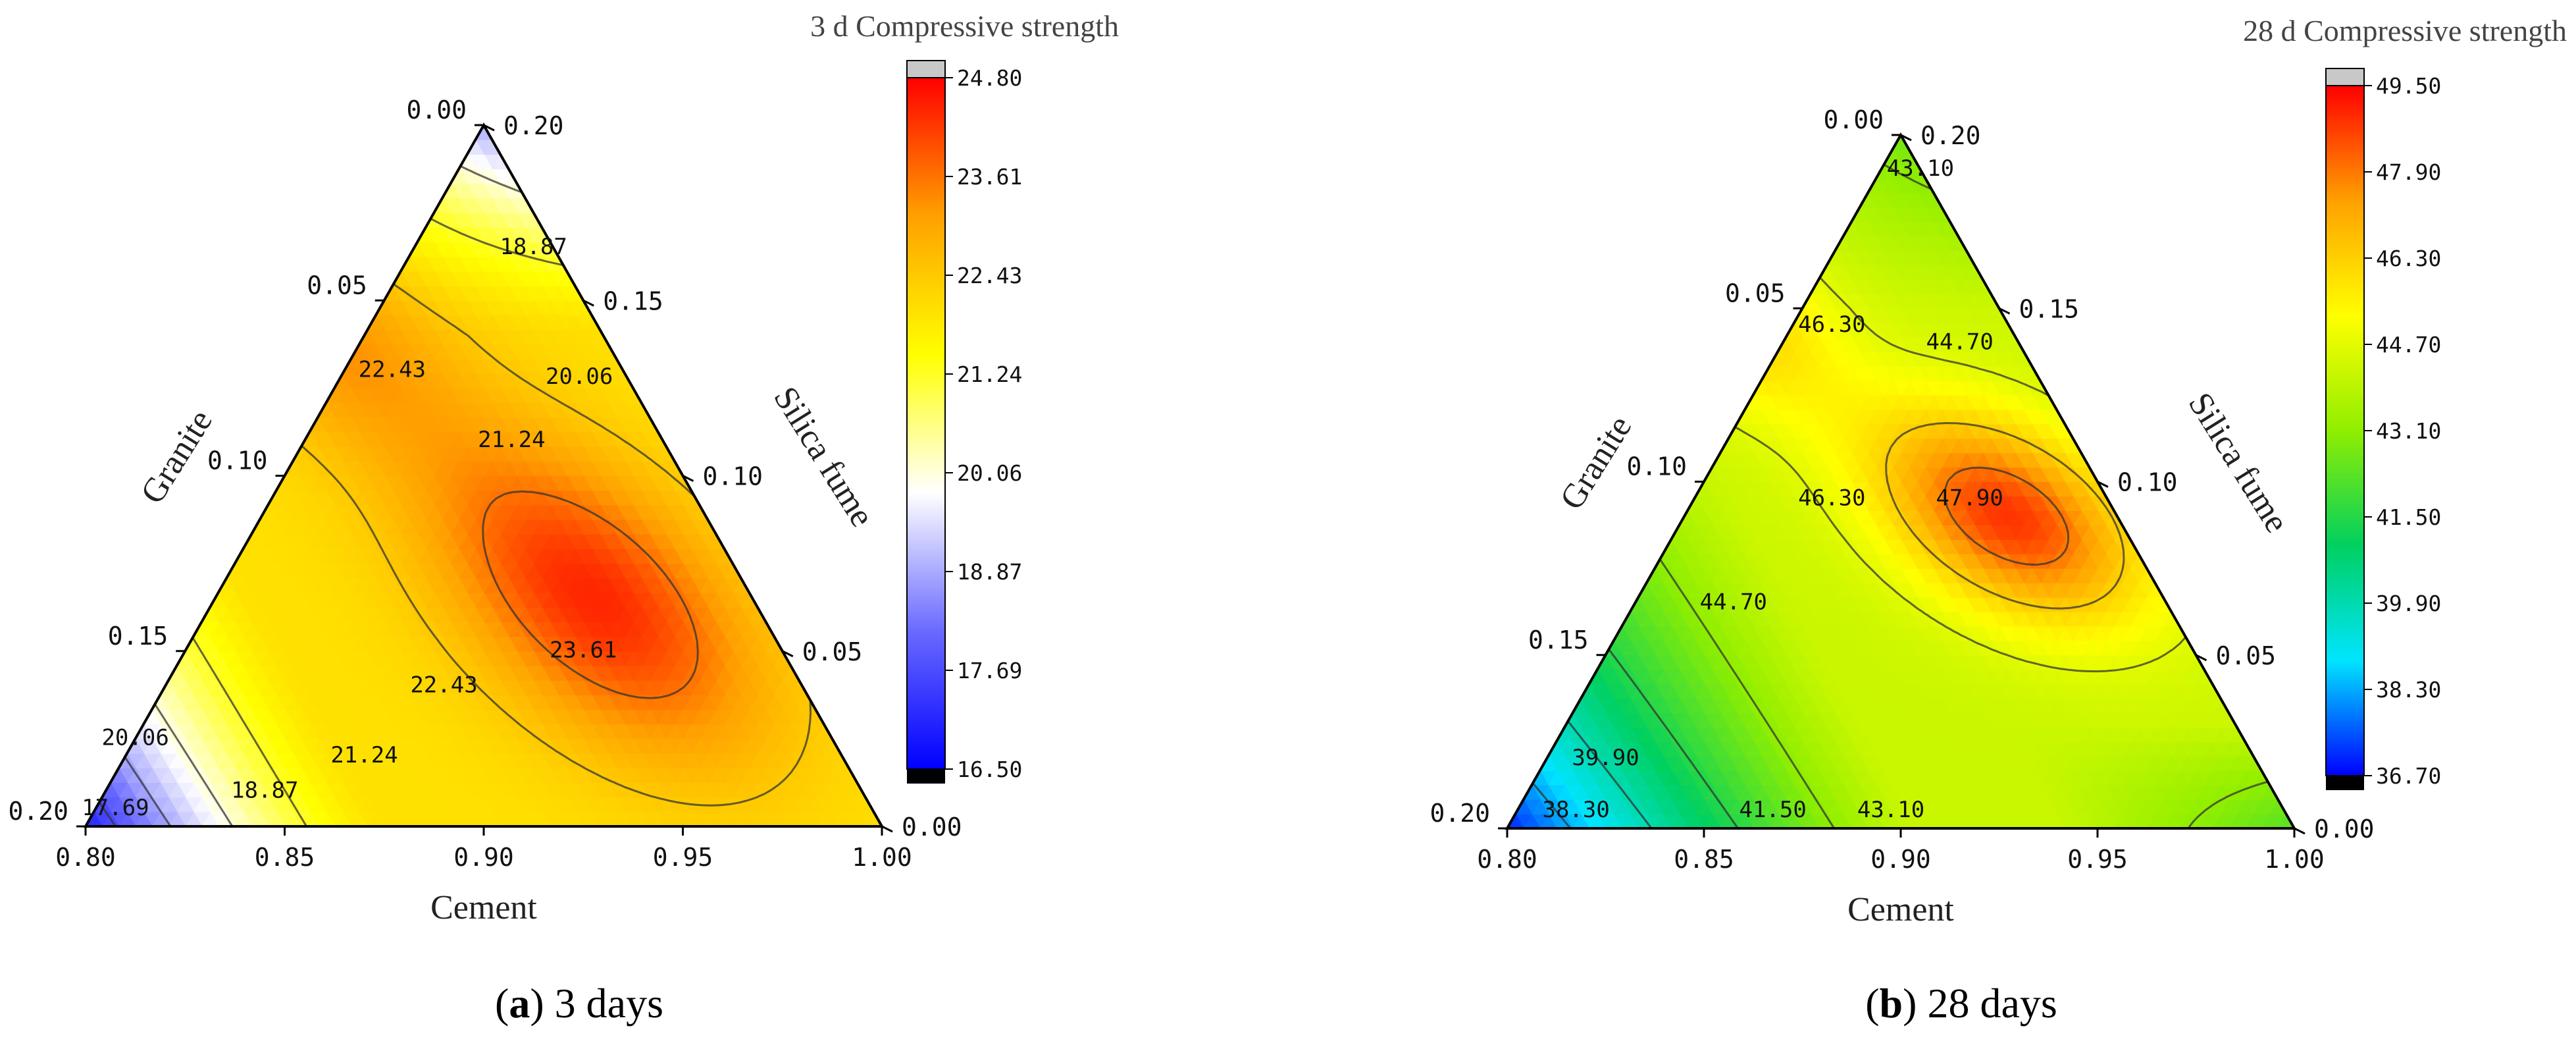 The height and width of the screenshot is (1043, 2576). I want to click on axis-label-silica-fume-3d: Silica fume, so click(823, 457).